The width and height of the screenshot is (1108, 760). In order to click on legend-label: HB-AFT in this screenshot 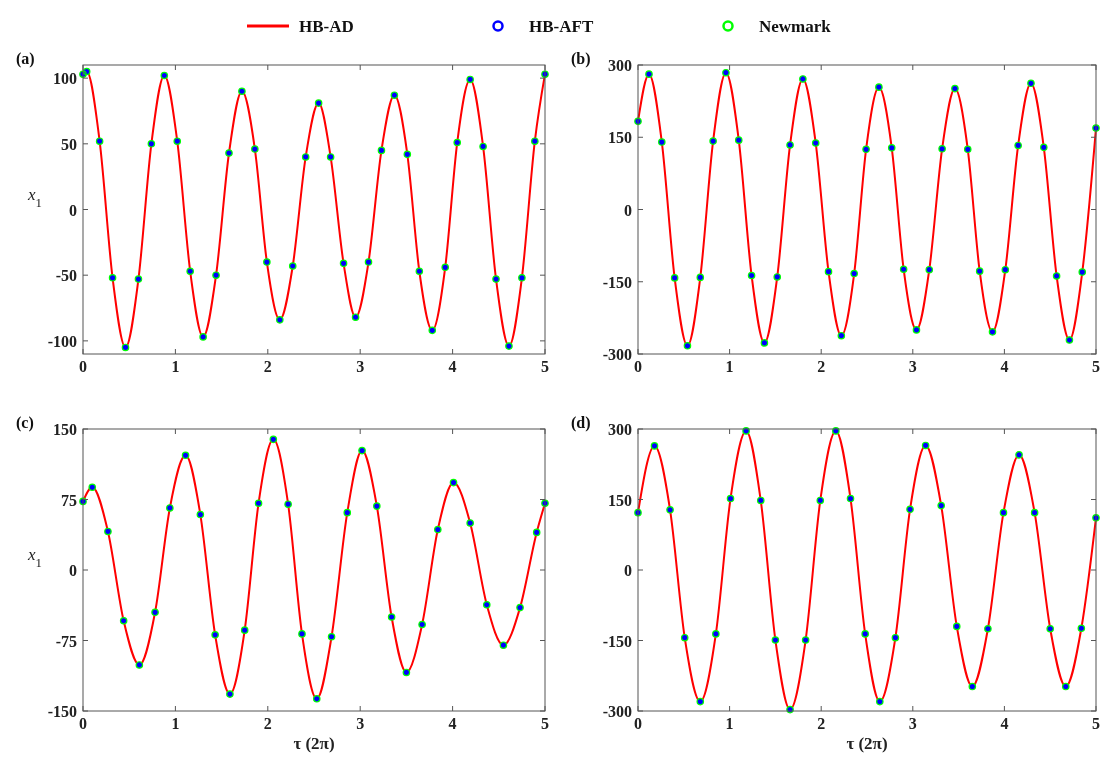, I will do `click(561, 26)`.